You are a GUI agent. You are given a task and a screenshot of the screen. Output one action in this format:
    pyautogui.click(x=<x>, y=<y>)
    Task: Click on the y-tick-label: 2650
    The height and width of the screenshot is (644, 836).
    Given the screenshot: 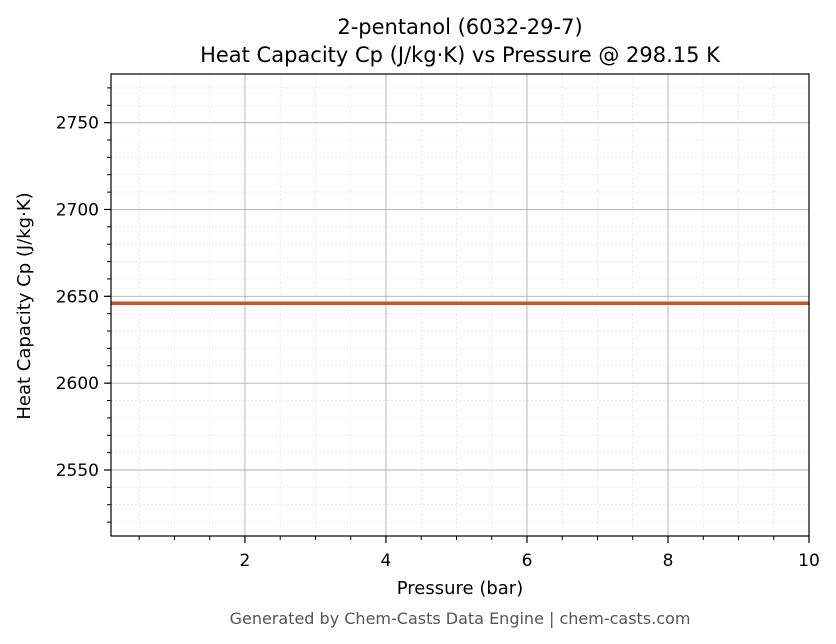 What is the action you would take?
    pyautogui.click(x=77, y=297)
    